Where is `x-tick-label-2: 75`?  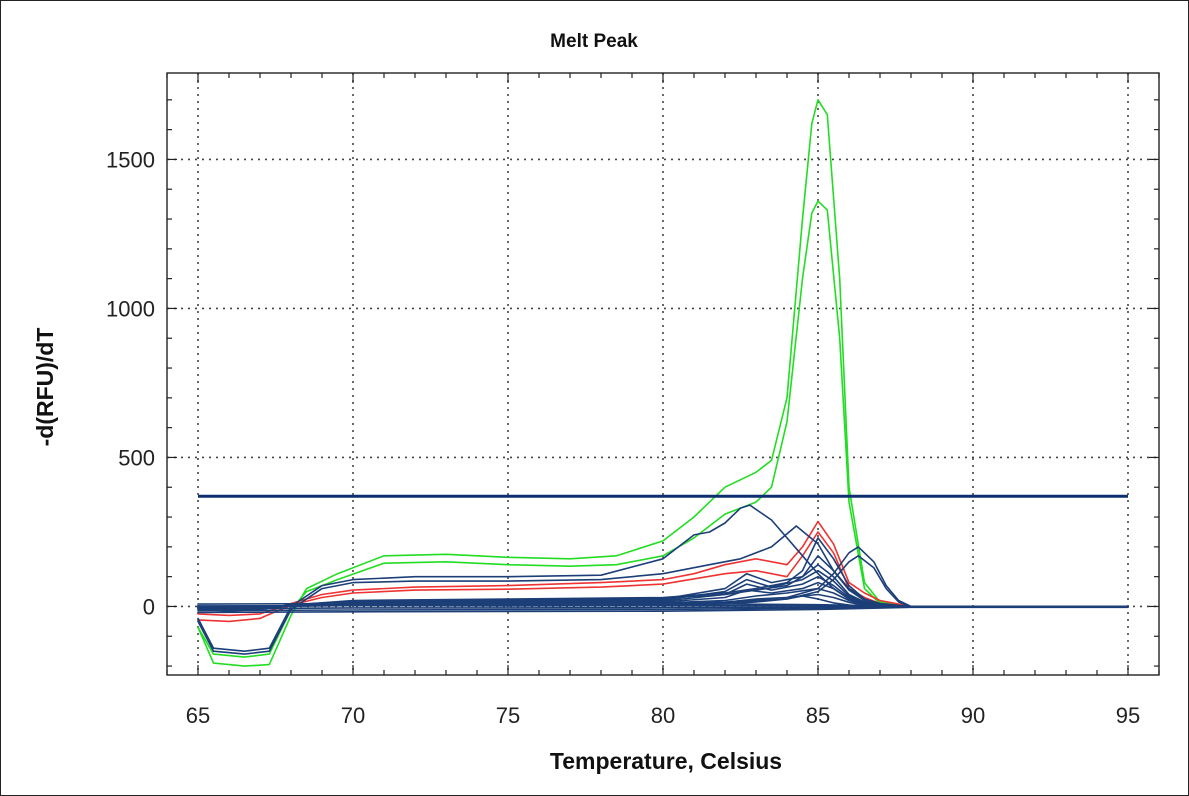 x-tick-label-2: 75 is located at coordinates (508, 715).